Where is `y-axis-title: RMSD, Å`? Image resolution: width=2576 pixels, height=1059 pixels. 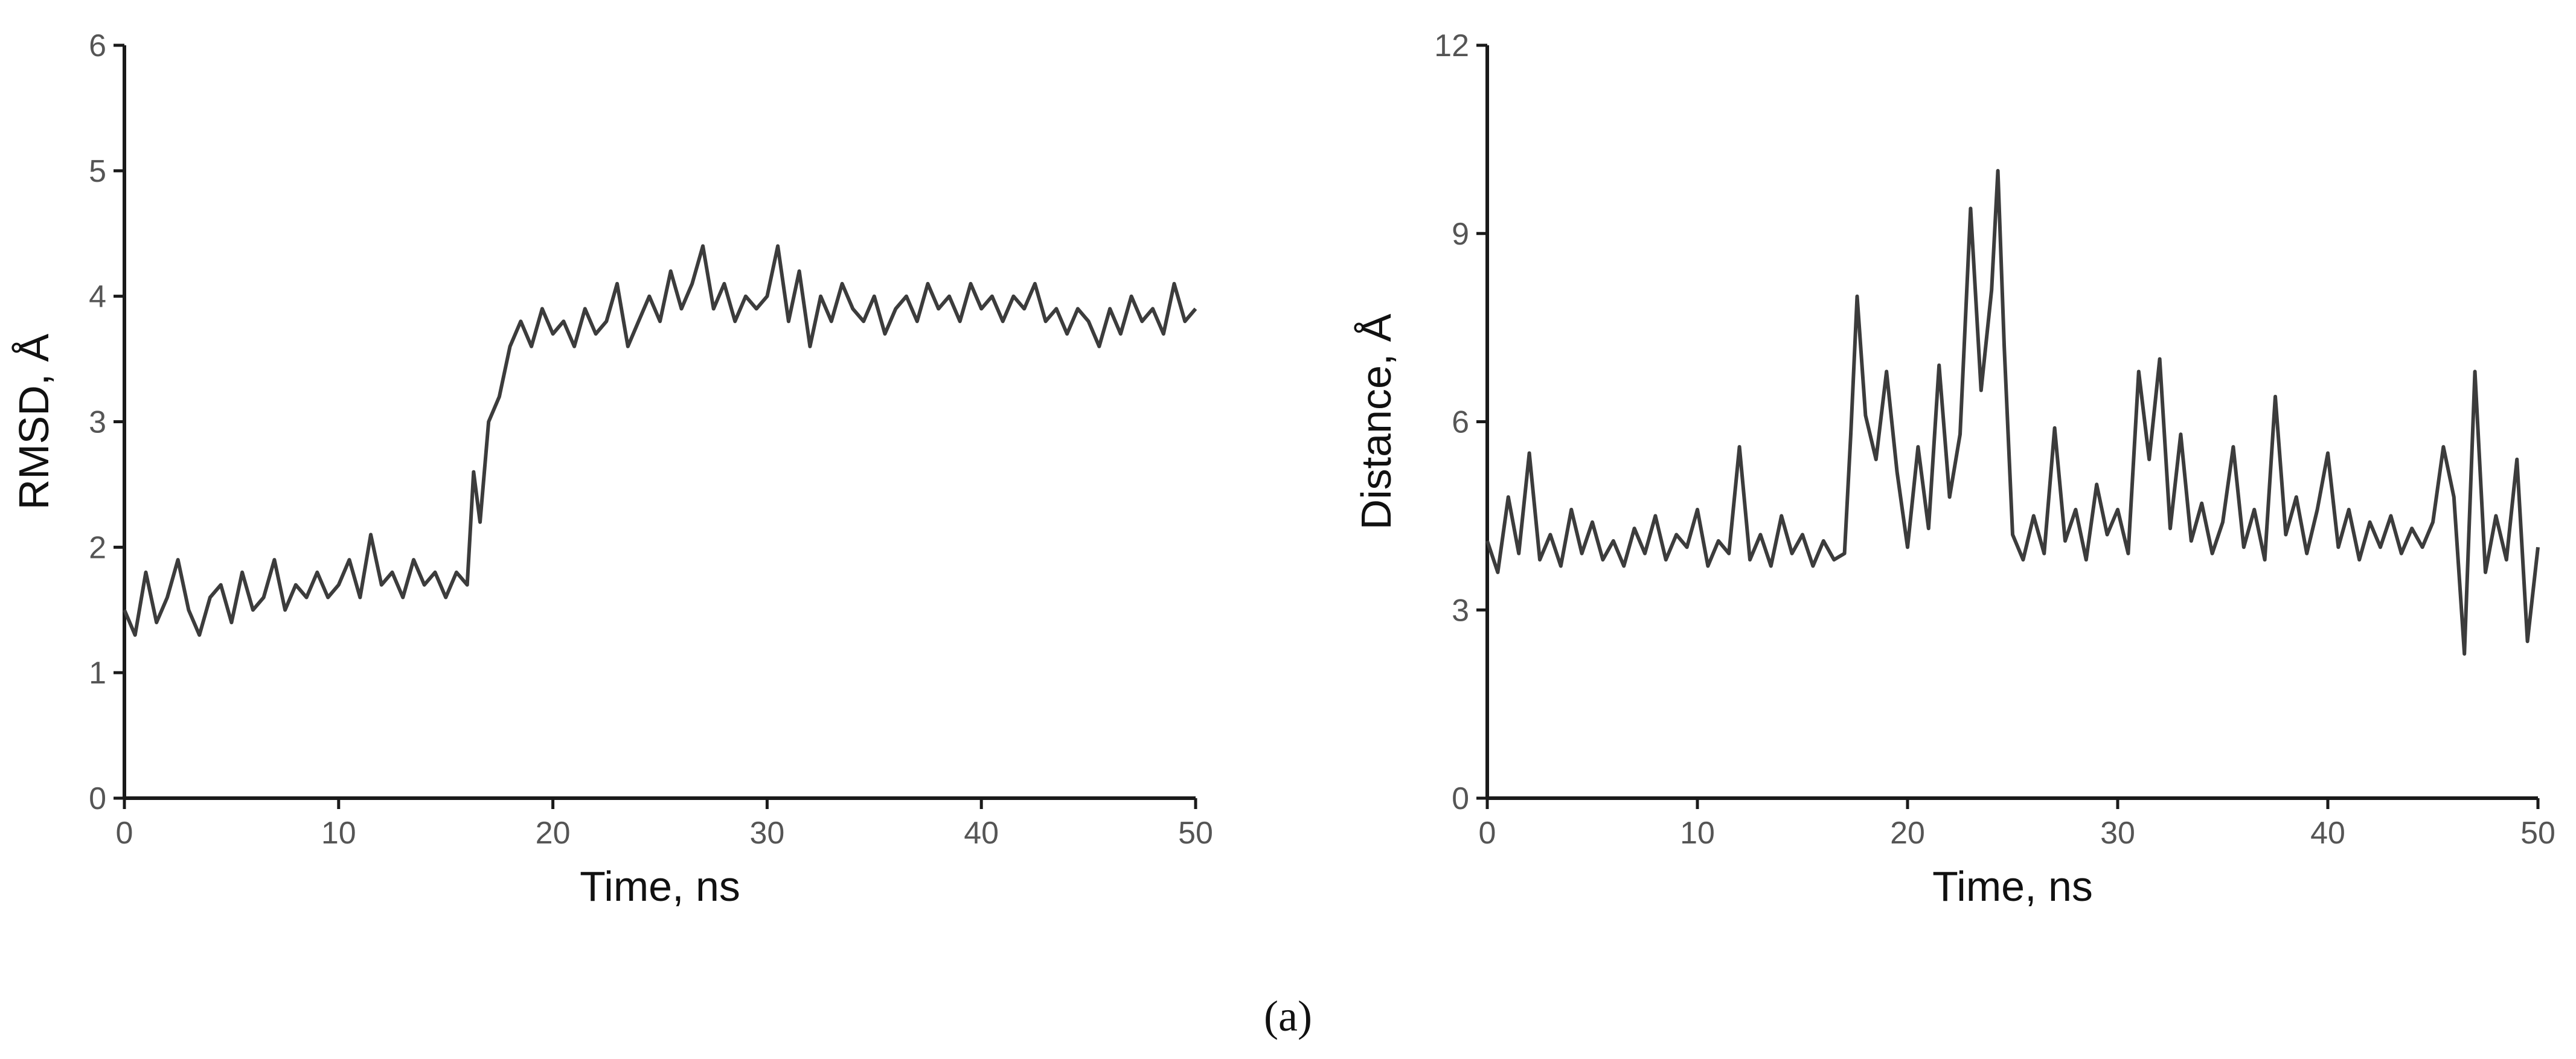 y-axis-title: RMSD, Å is located at coordinates (33, 422).